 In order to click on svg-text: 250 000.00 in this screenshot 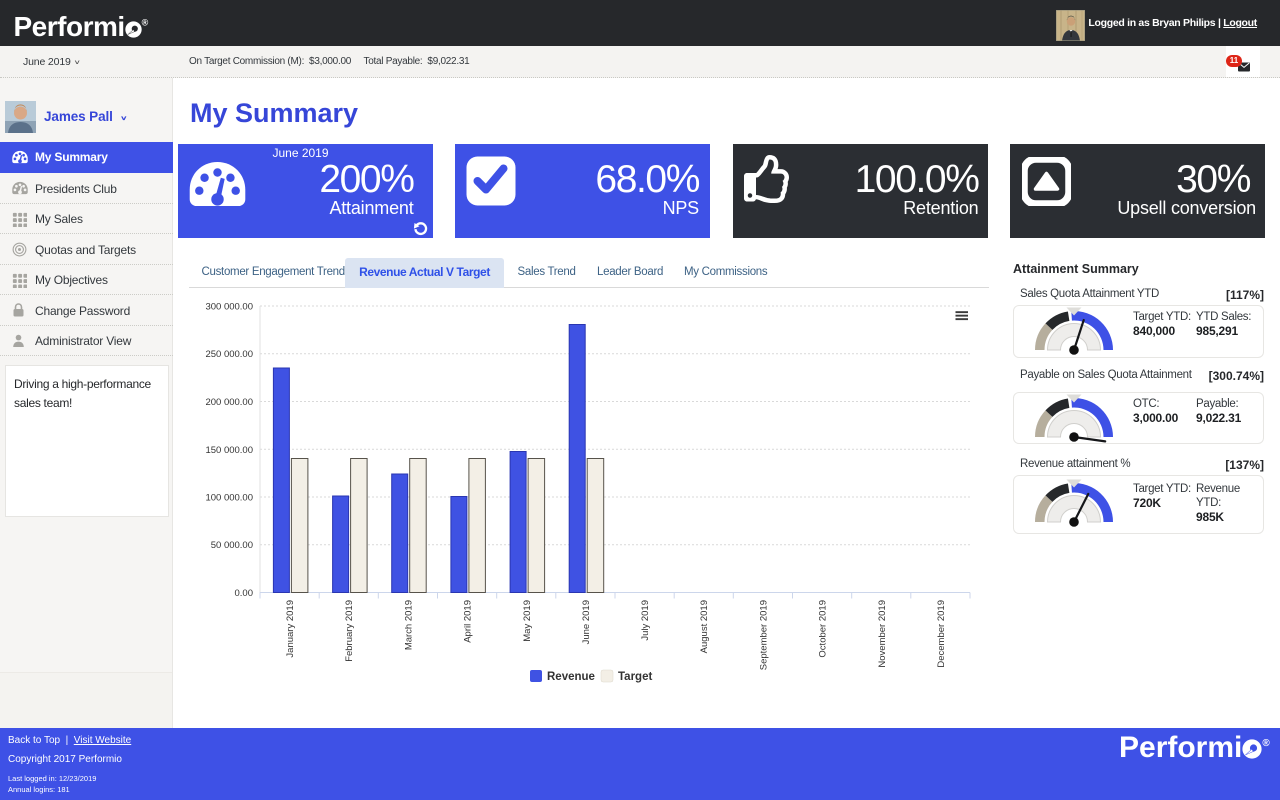, I will do `click(229, 354)`.